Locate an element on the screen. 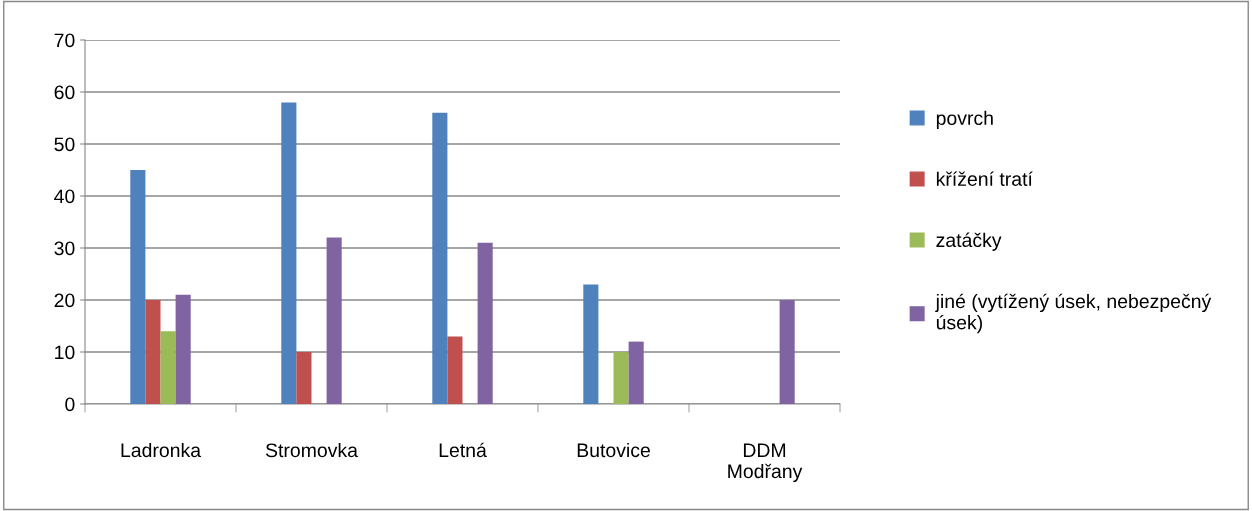 This screenshot has width=1252, height=511. x-tick-label: Butovice is located at coordinates (613, 450).